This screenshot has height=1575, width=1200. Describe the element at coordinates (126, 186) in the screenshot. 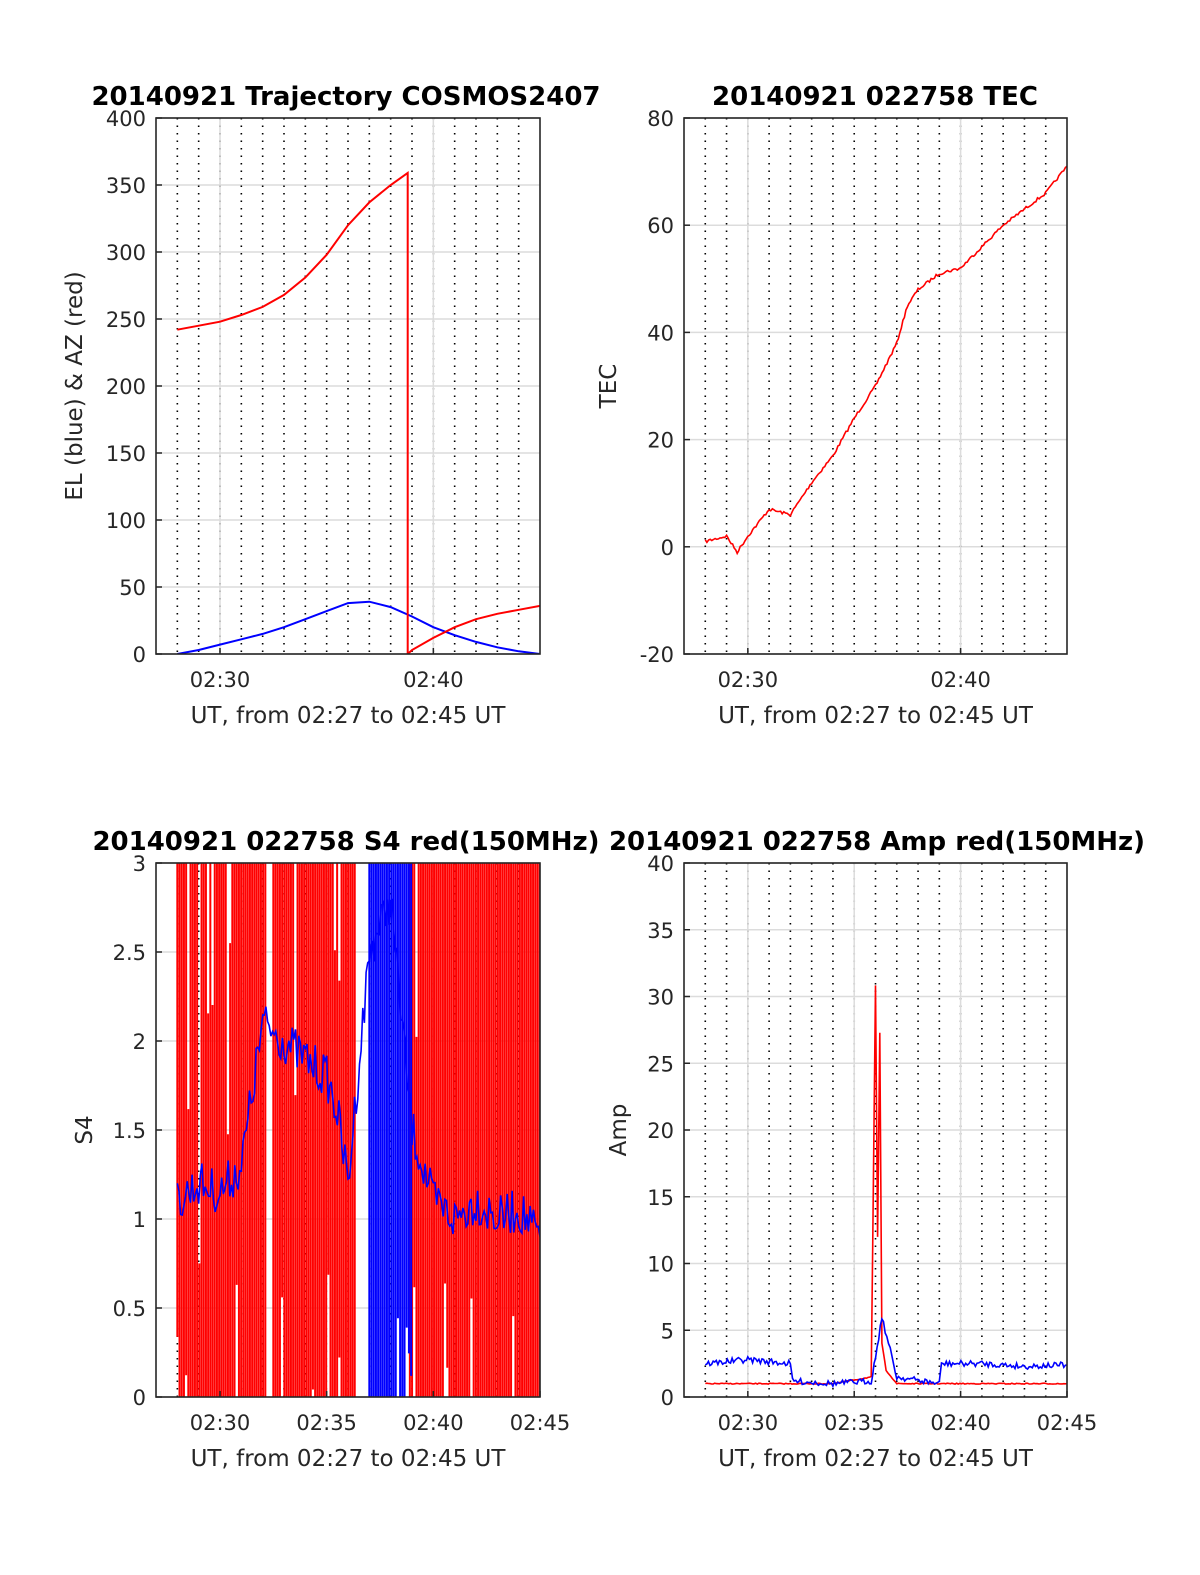

I see `y-tick-label: 350` at that location.